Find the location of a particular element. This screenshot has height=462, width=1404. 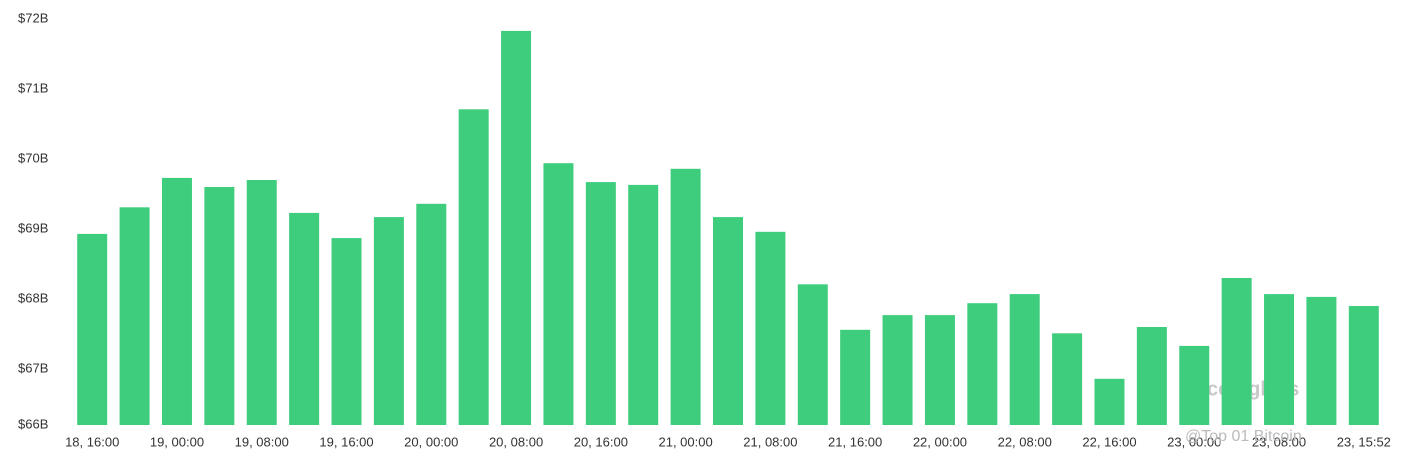

y-tick-label: $72B is located at coordinates (33, 17).